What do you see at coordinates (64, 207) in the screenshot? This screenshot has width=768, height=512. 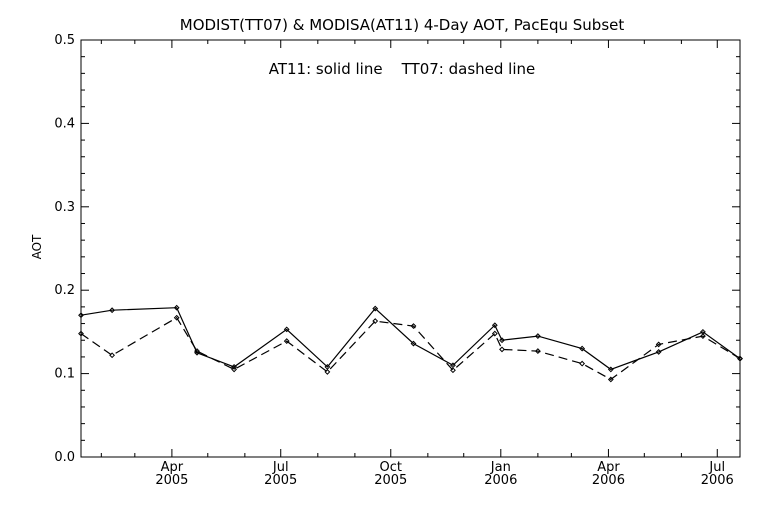 I see `y-tick-label: 0.3` at bounding box center [64, 207].